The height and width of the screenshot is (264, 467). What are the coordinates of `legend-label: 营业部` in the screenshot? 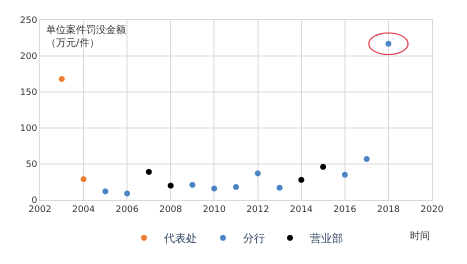 It's located at (326, 239).